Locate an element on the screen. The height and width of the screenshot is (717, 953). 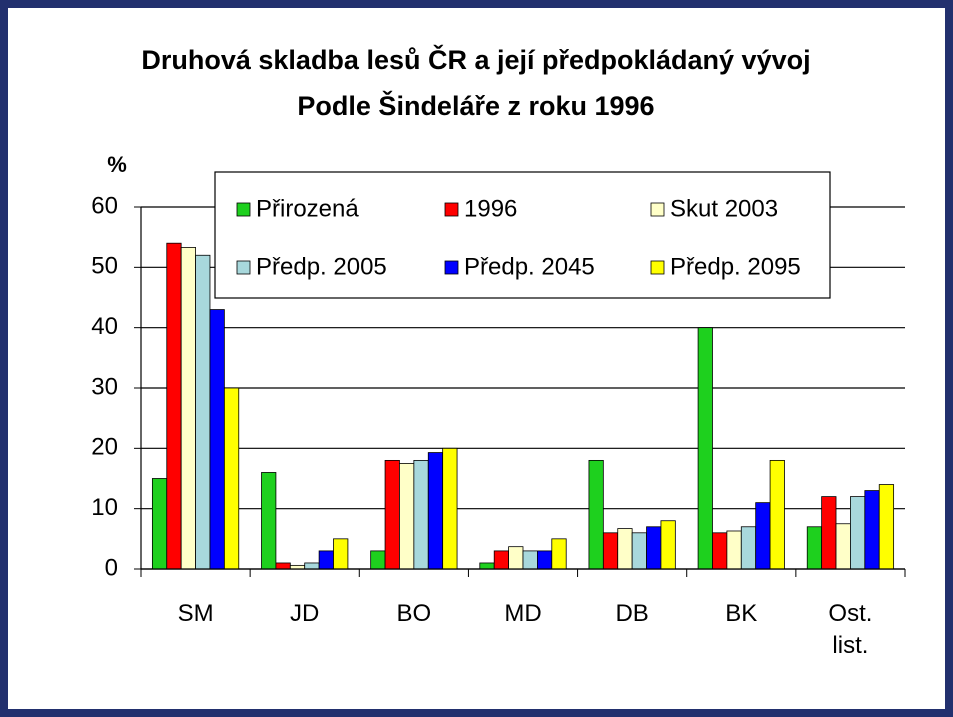
y-tick-label: 50 is located at coordinates (104, 266).